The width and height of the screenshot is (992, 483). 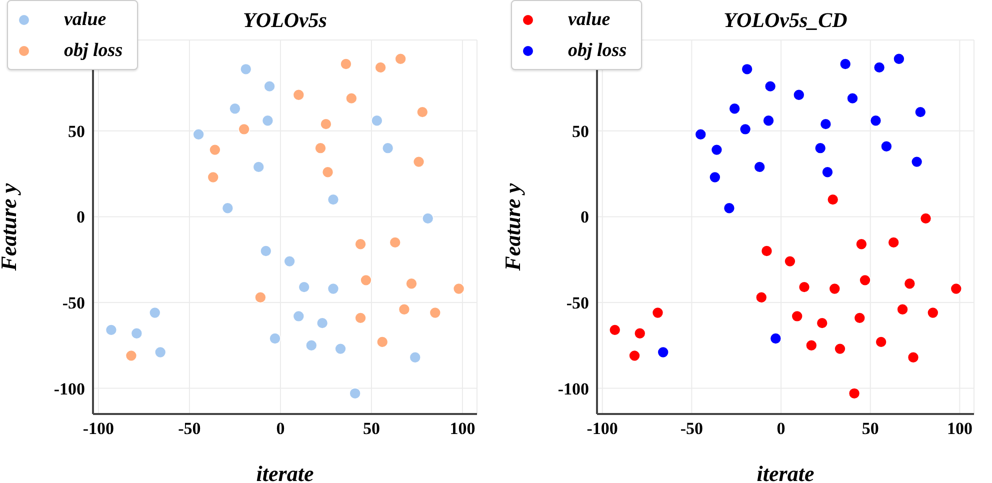 I want to click on y-tick-label: 0, so click(x=584, y=217).